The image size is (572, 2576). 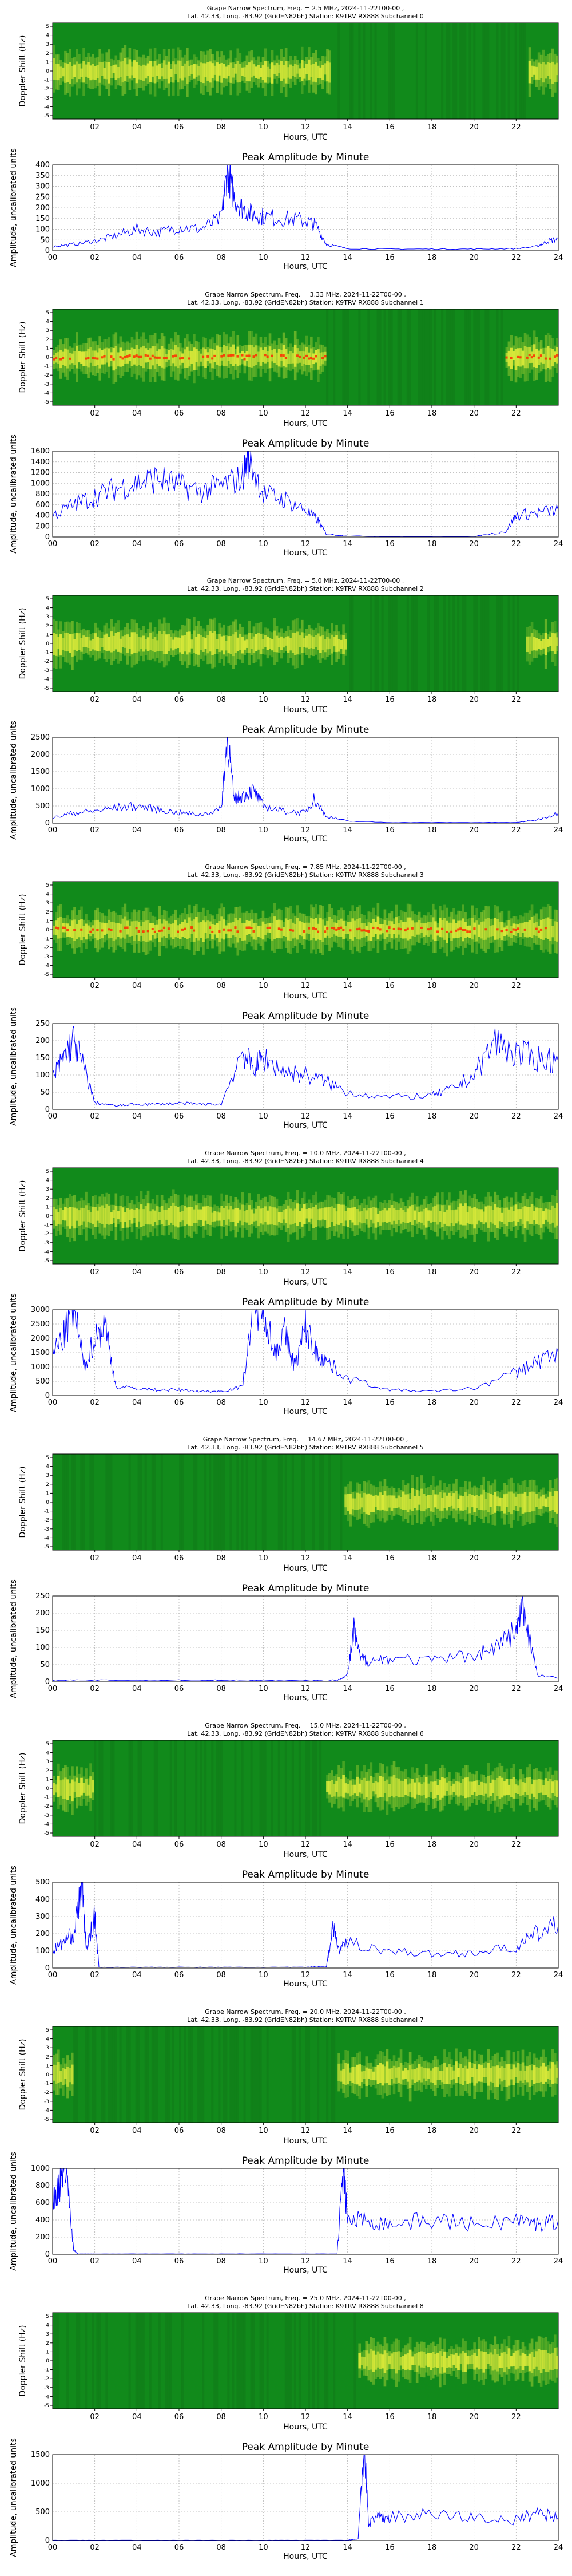 I want to click on peak-ytick-label: 250, so click(x=42, y=197).